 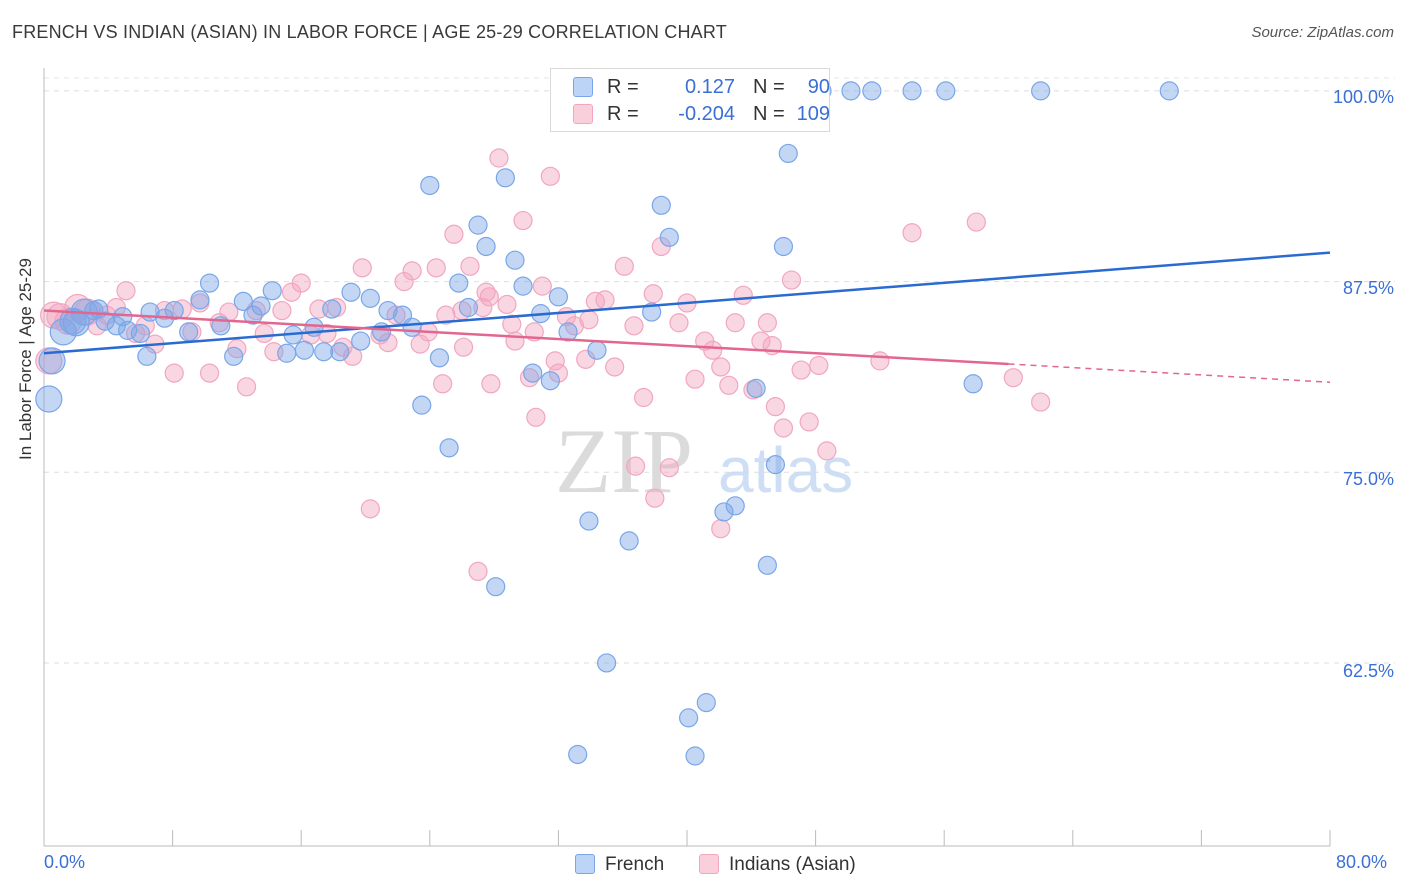 I want to click on legend-item-indian: Indians (Asian), so click(x=777, y=865).